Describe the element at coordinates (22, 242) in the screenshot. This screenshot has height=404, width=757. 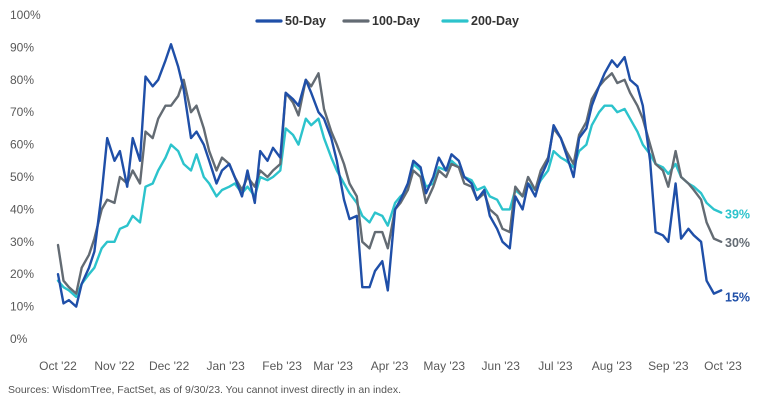
I see `y-tick-label: 30%` at that location.